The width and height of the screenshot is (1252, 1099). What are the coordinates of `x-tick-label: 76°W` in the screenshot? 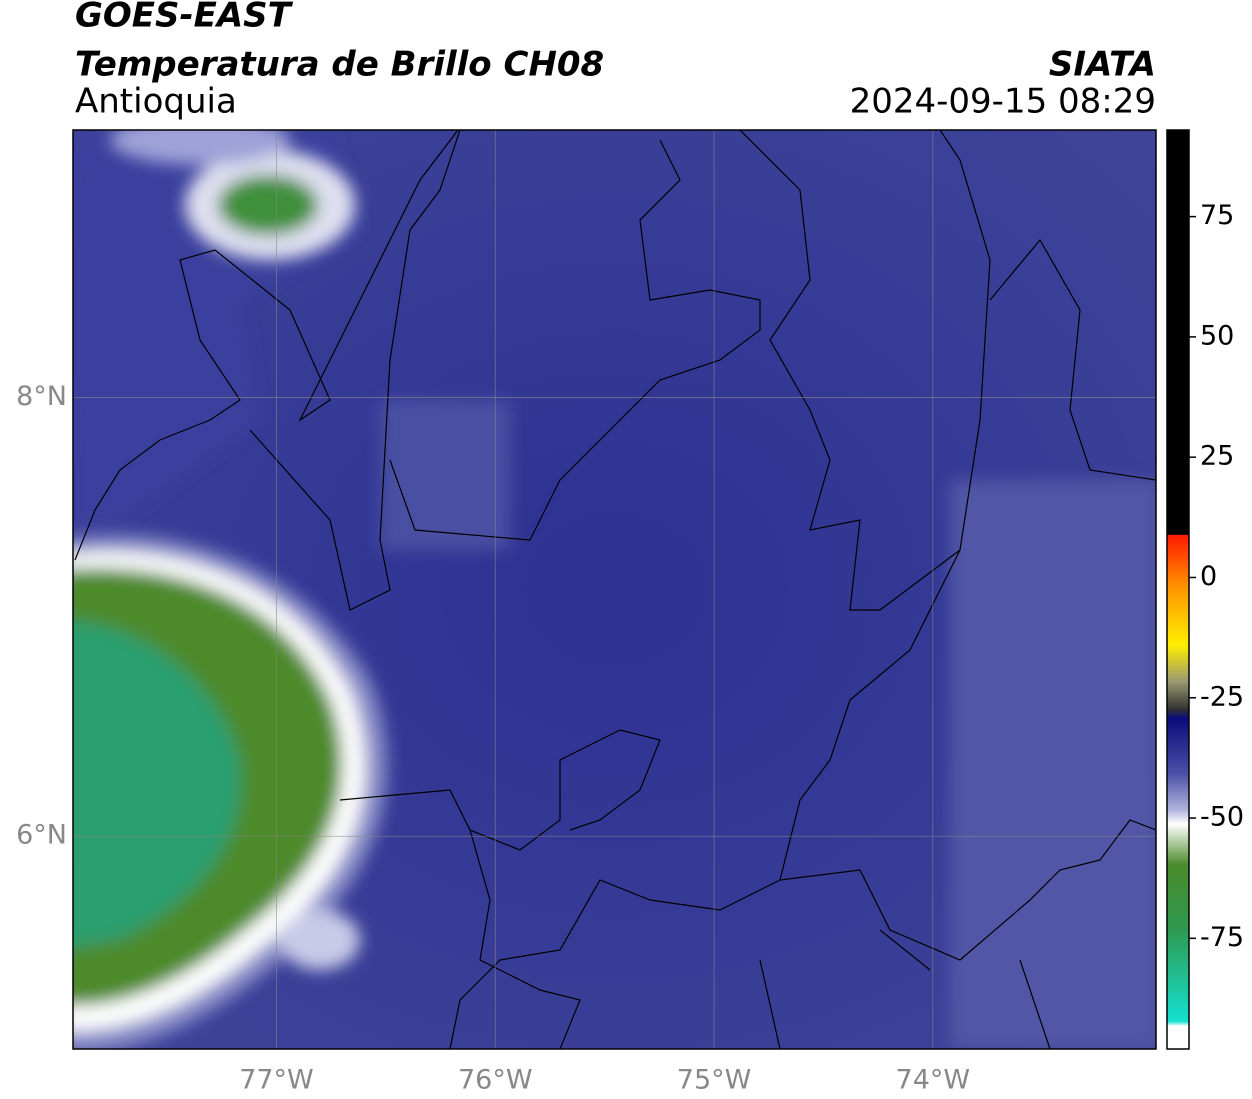 It's located at (495, 1080).